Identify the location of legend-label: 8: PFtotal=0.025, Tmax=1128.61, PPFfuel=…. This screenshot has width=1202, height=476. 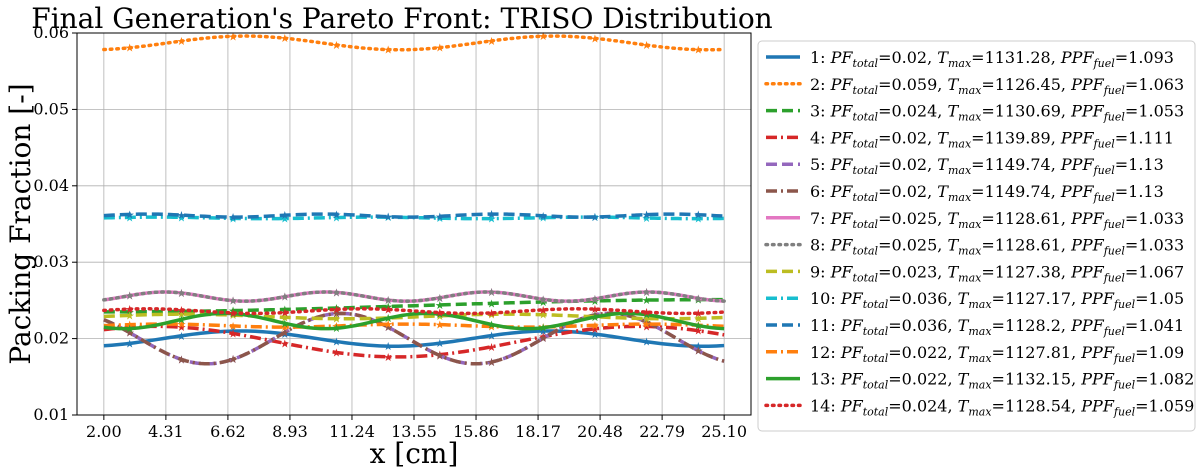
(997, 247).